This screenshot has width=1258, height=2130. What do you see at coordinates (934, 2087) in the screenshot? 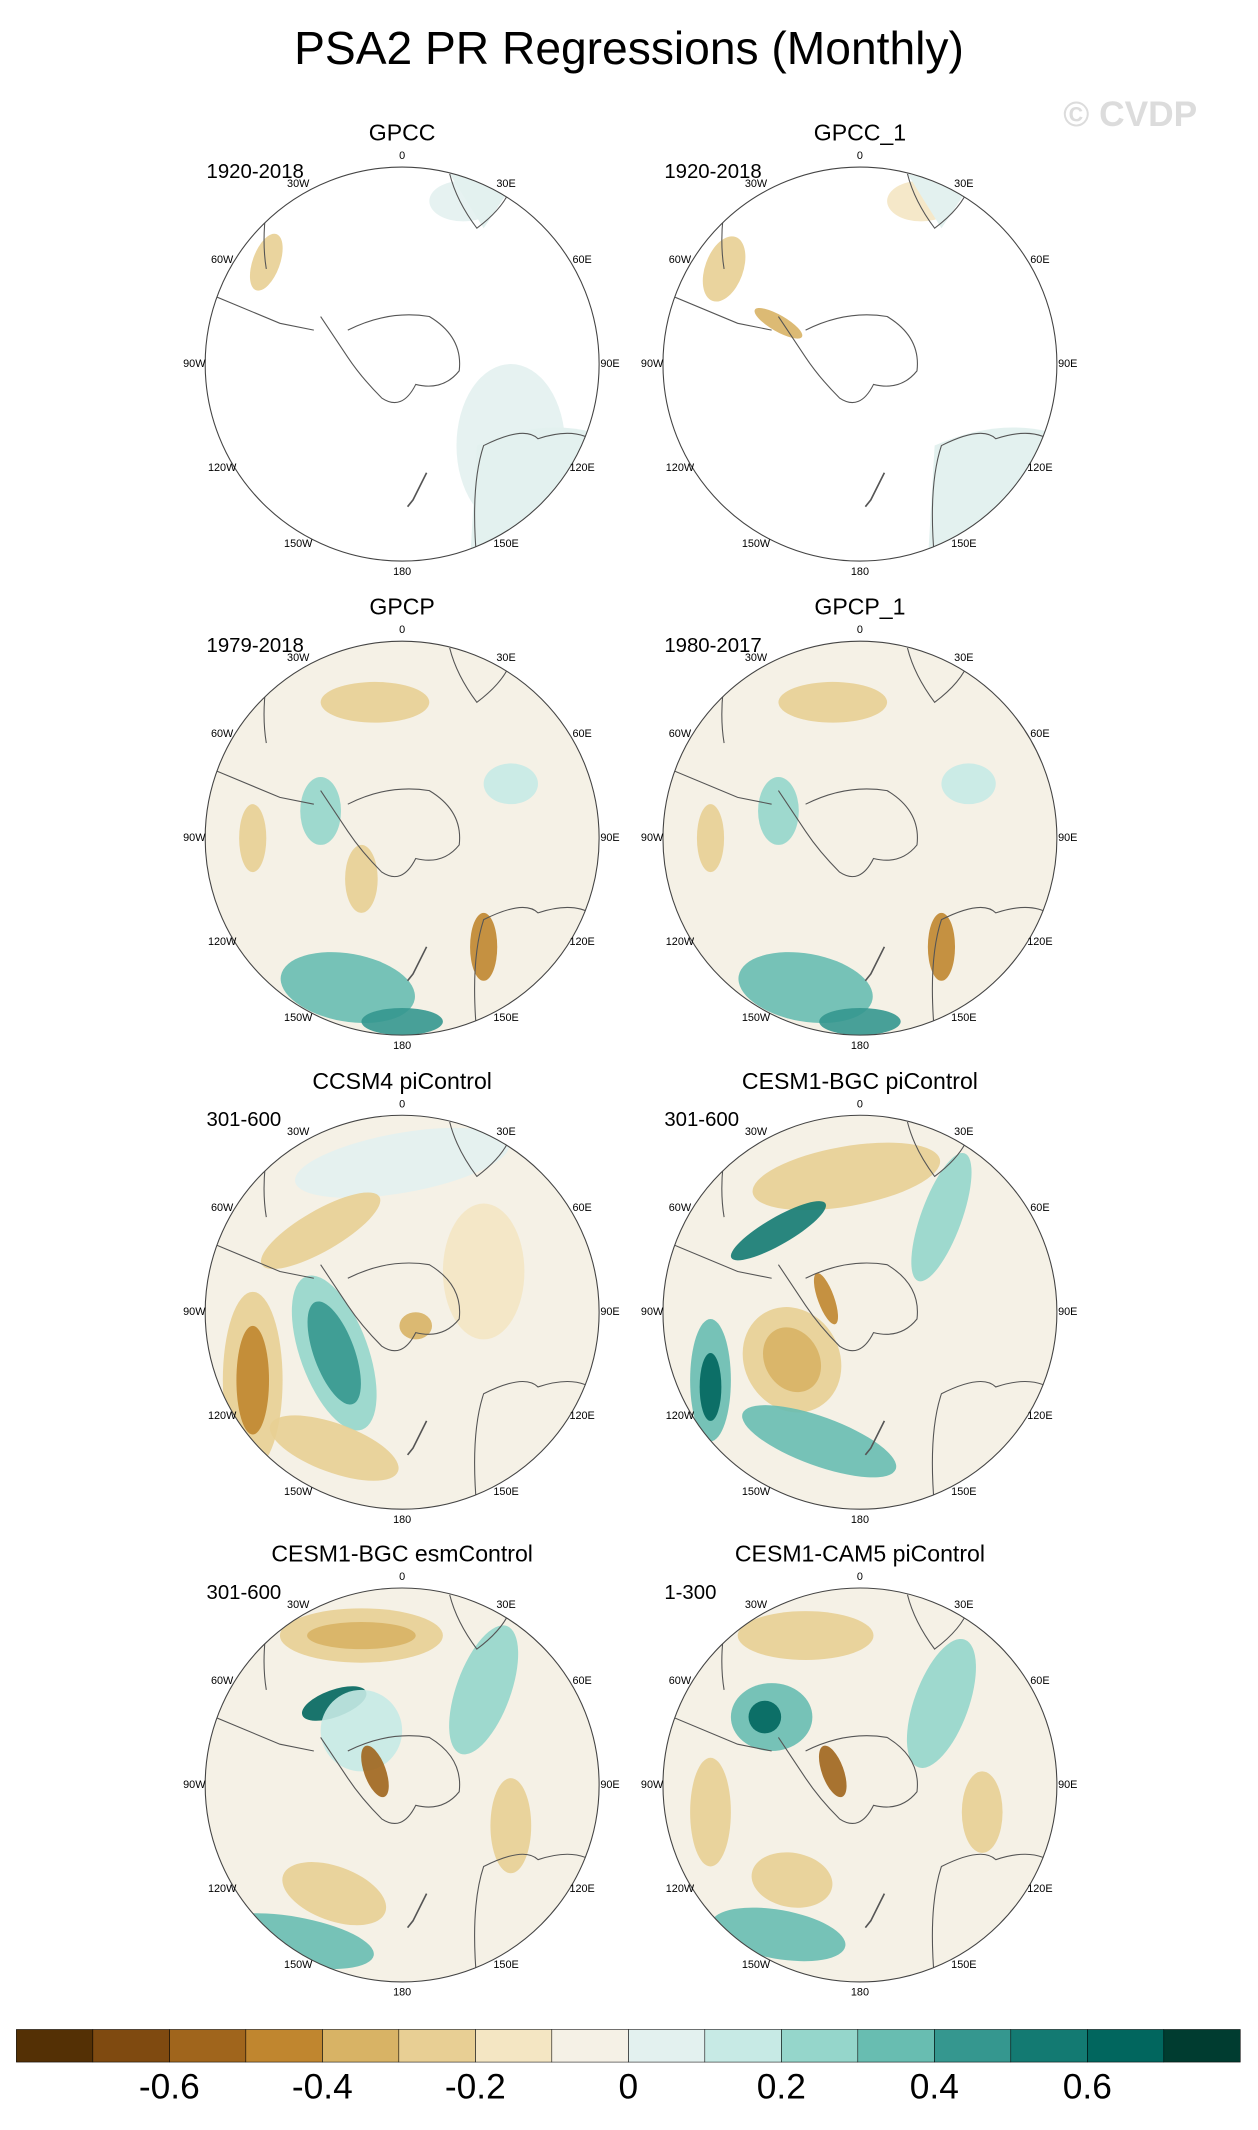
I see `colorbar-label: 0.4` at bounding box center [934, 2087].